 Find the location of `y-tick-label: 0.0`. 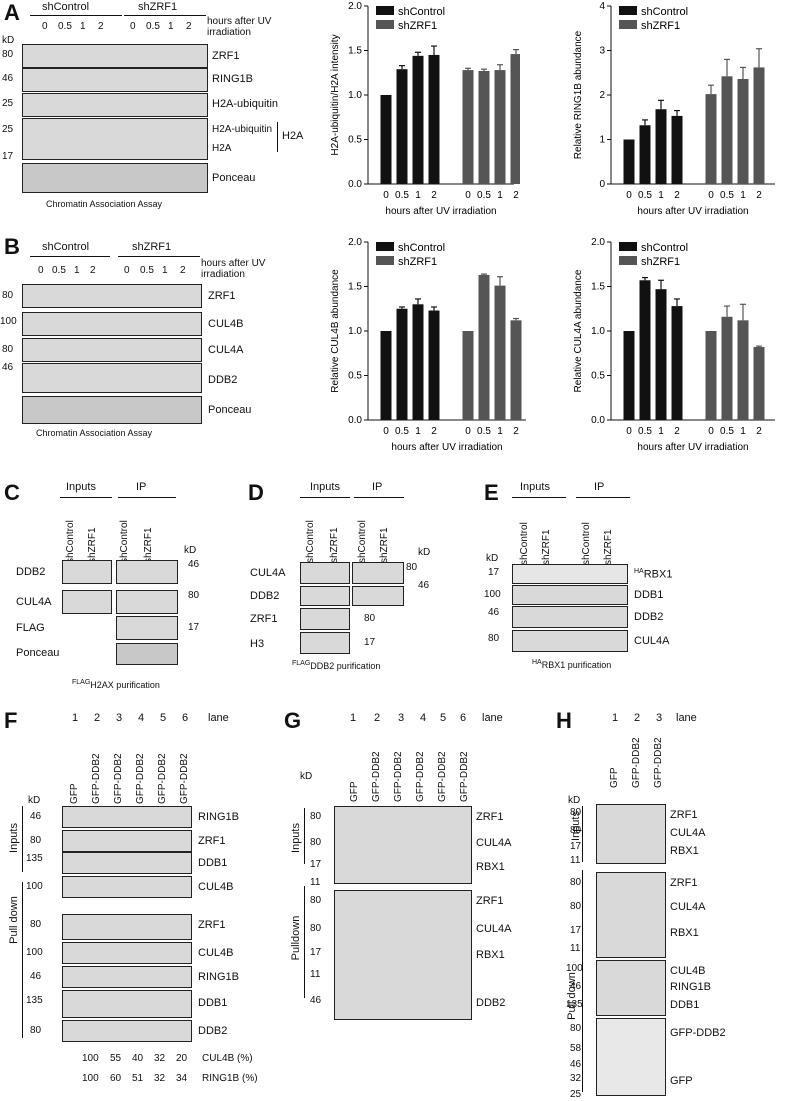

y-tick-label: 0.0 is located at coordinates (598, 420).